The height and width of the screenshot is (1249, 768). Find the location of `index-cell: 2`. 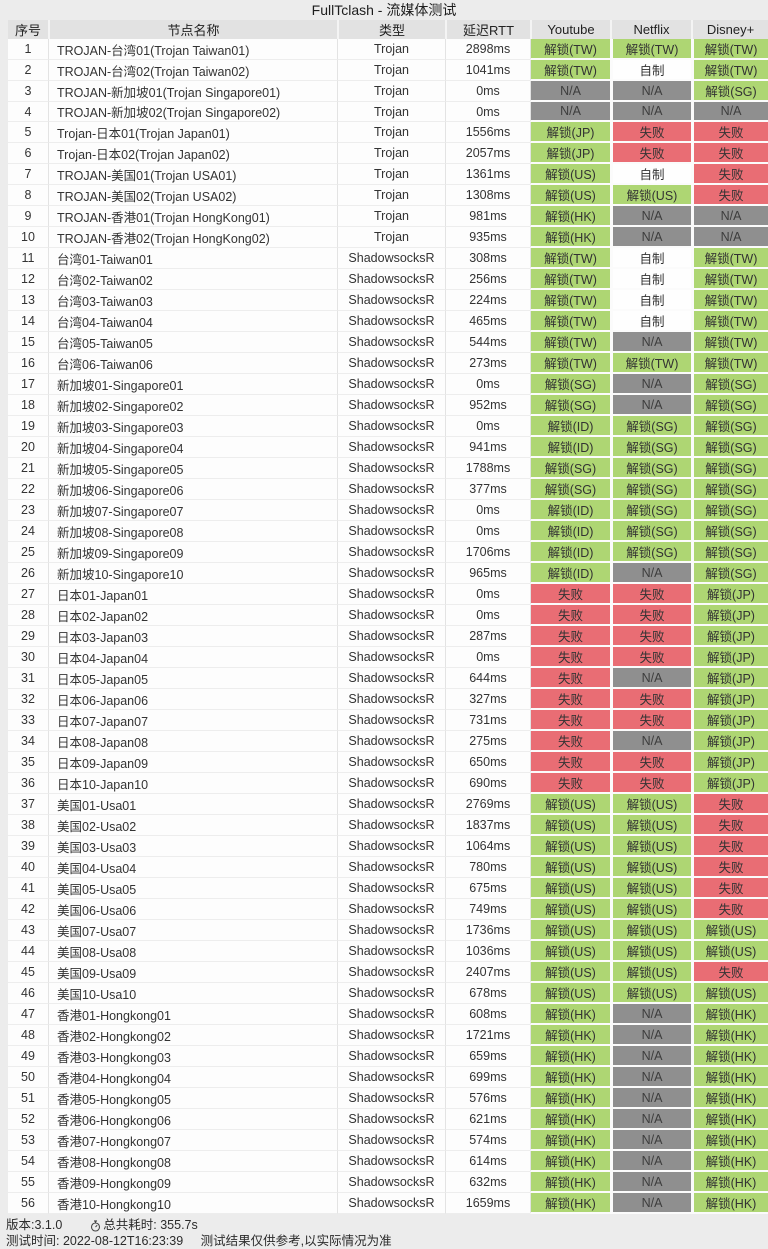

index-cell: 2 is located at coordinates (28, 70).